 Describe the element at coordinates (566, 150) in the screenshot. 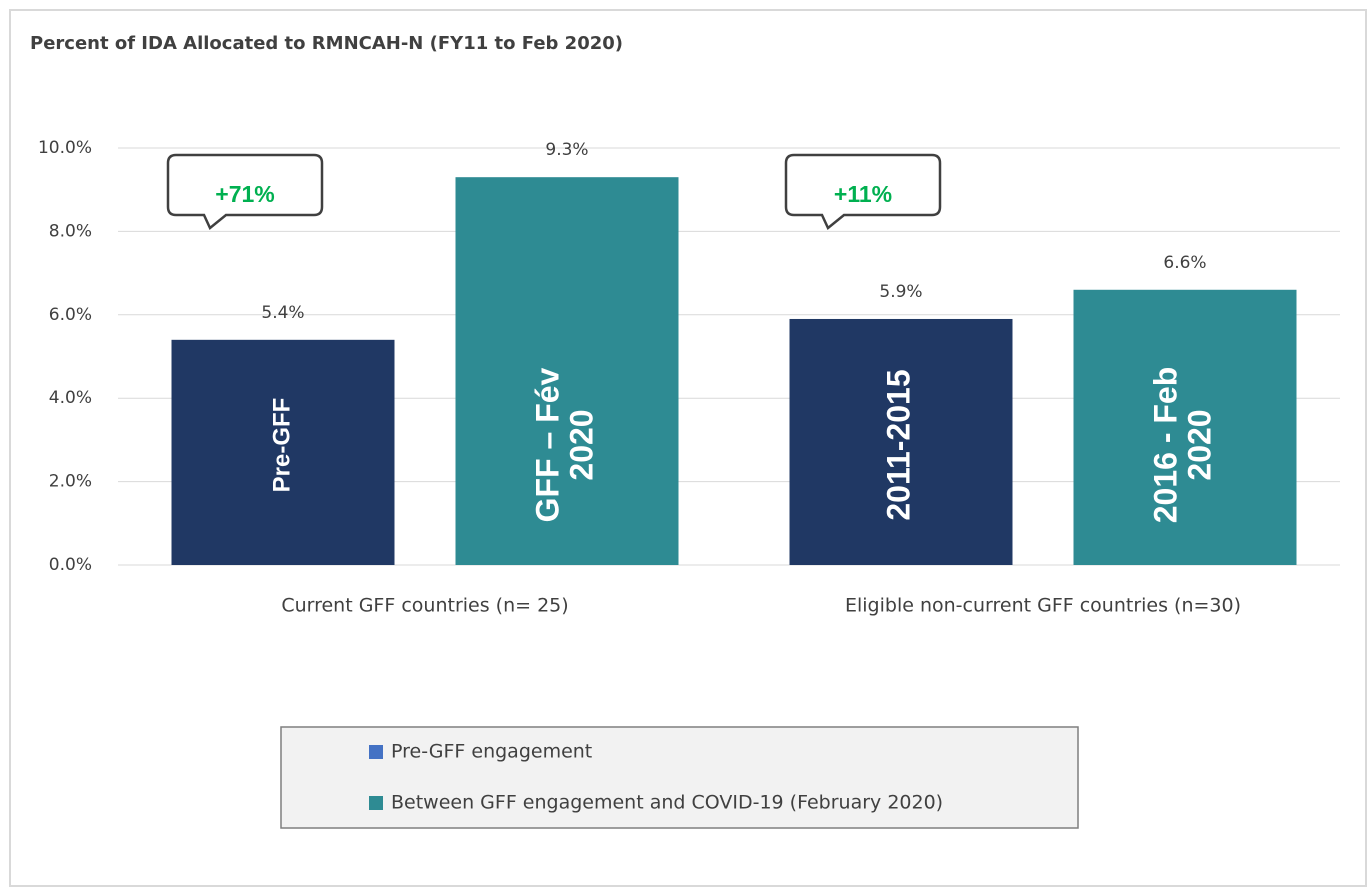

I see `value-label: 9.3%` at that location.